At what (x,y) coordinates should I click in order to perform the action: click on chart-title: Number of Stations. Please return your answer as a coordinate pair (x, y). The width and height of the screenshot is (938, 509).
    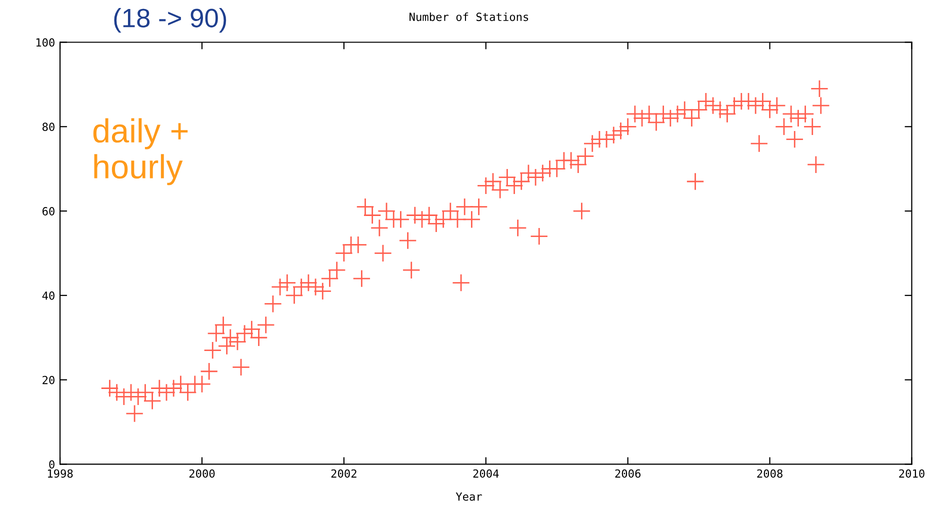
    Looking at the image, I should click on (469, 17).